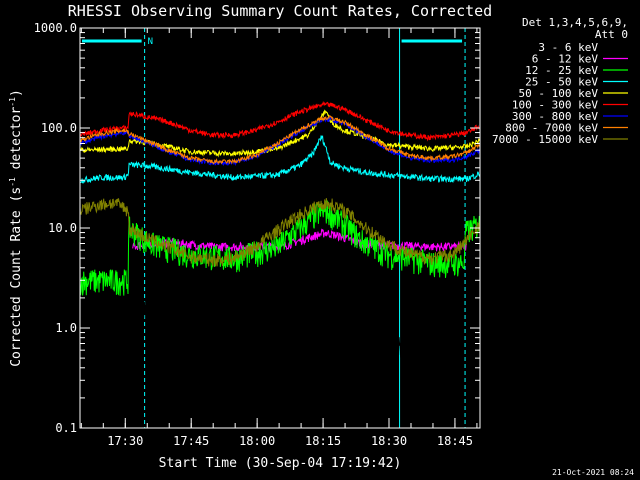 The width and height of the screenshot is (640, 480). I want to click on x-tick-label: 17:30, so click(125, 441).